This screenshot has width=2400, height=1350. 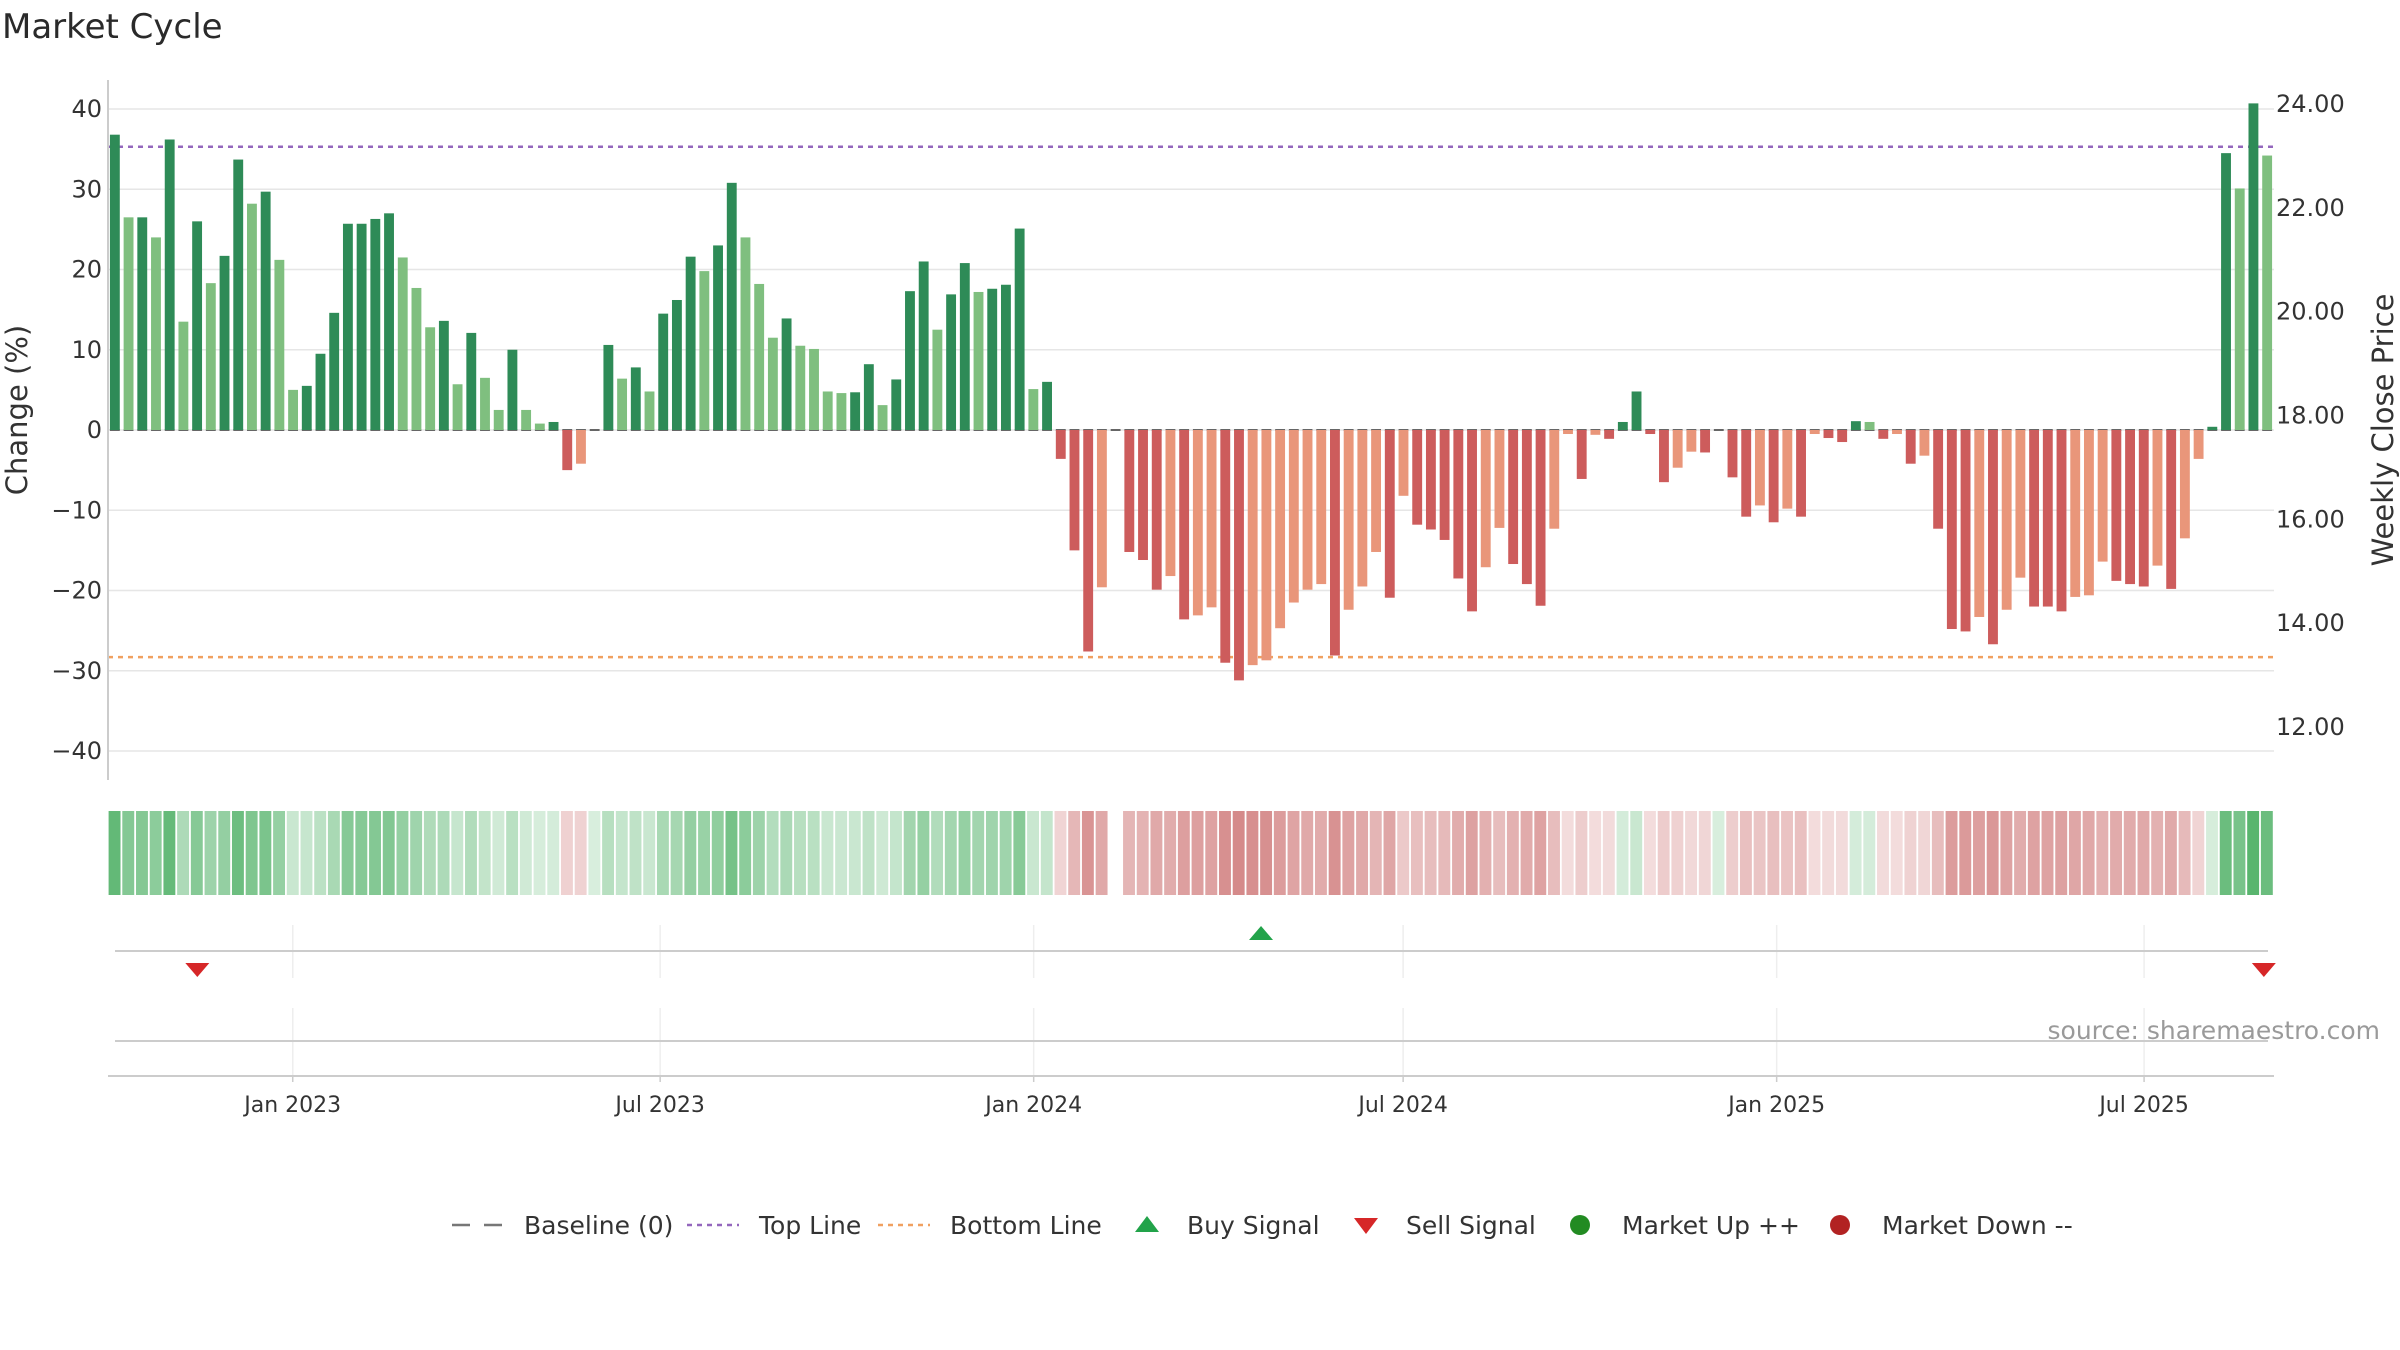 I want to click on y2-tick-label: 18.00, so click(x=2310, y=416).